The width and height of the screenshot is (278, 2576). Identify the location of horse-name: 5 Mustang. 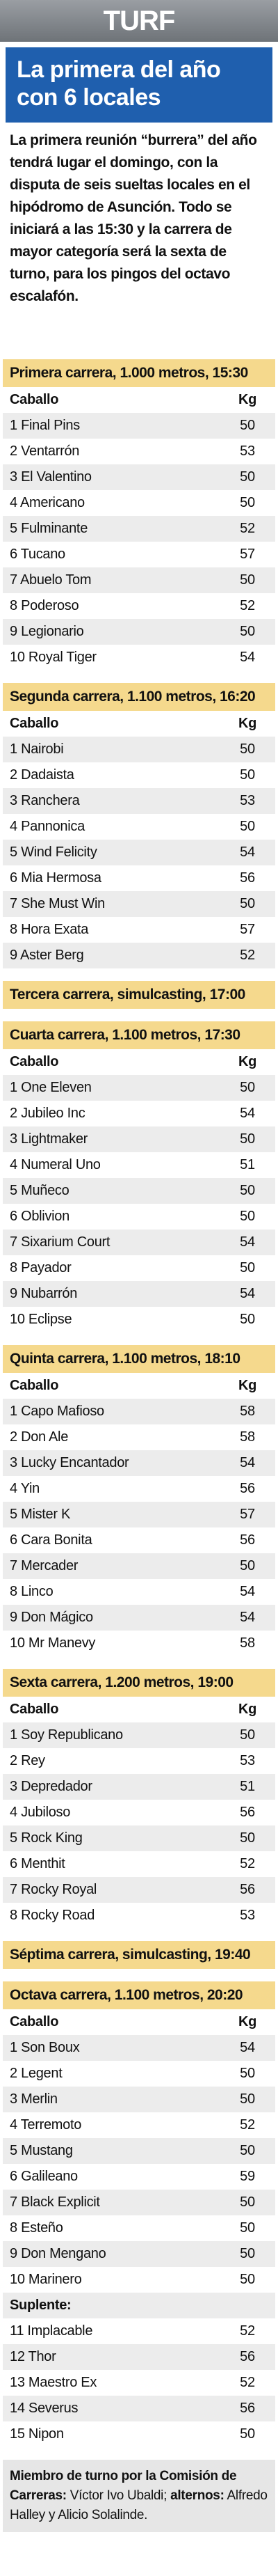
(41, 2150).